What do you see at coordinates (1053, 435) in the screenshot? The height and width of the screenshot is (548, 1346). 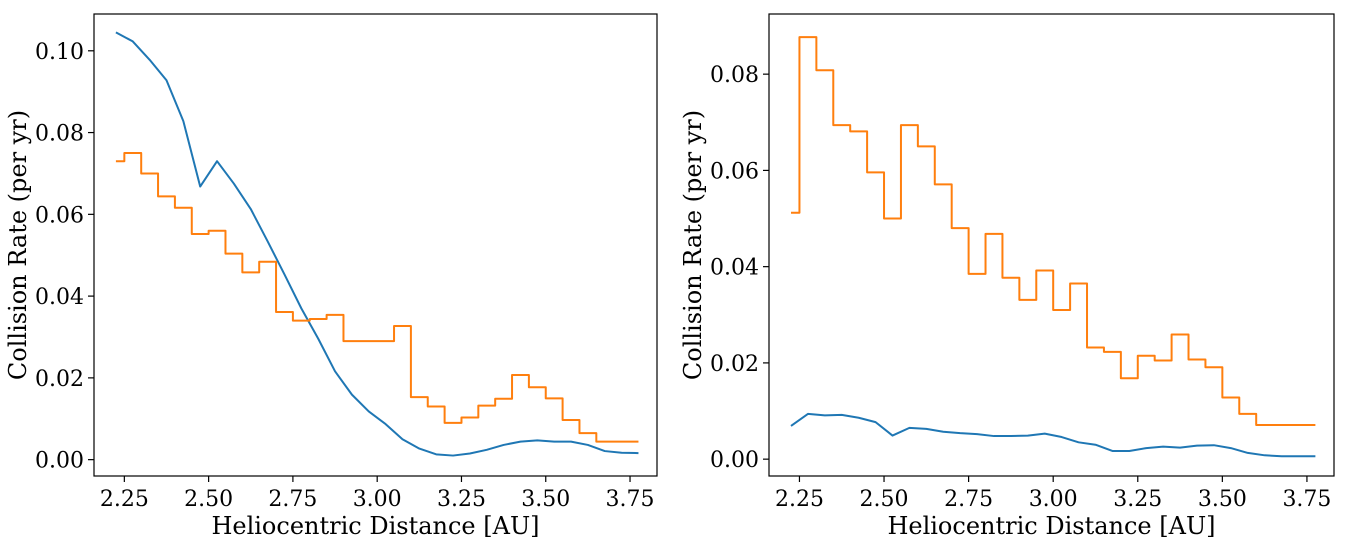 I see `series-1-line` at bounding box center [1053, 435].